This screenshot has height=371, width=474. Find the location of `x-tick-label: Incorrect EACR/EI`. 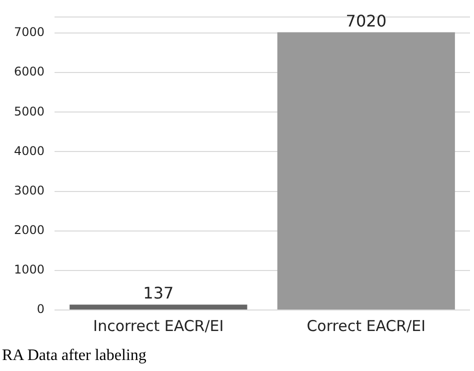

x-tick-label: Incorrect EACR/EI is located at coordinates (158, 325).